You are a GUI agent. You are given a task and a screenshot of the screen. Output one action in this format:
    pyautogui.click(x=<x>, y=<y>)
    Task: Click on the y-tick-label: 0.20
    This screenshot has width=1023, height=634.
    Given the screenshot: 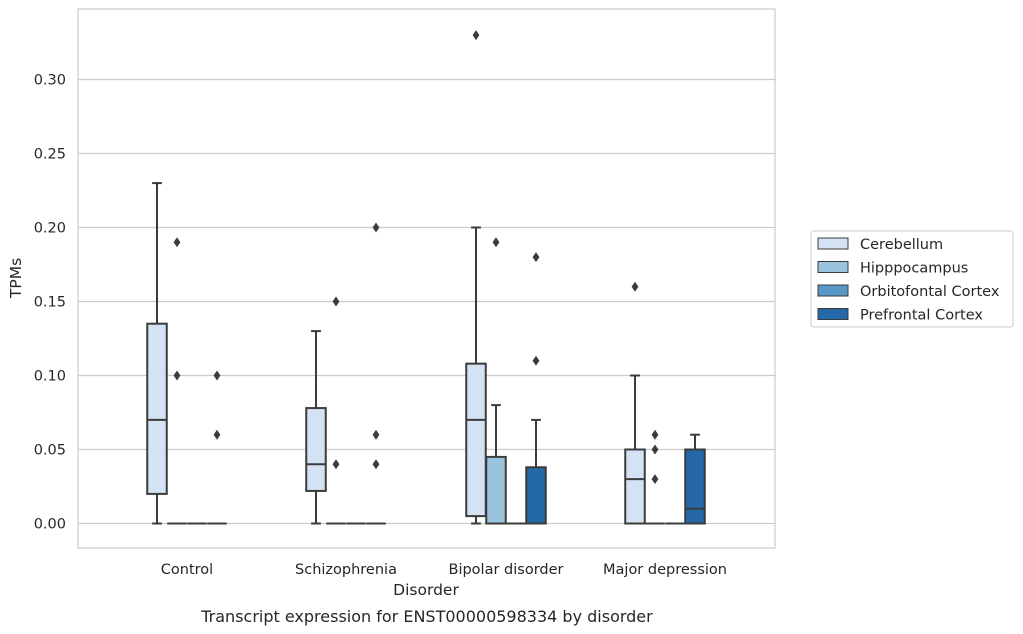 What is the action you would take?
    pyautogui.click(x=50, y=229)
    